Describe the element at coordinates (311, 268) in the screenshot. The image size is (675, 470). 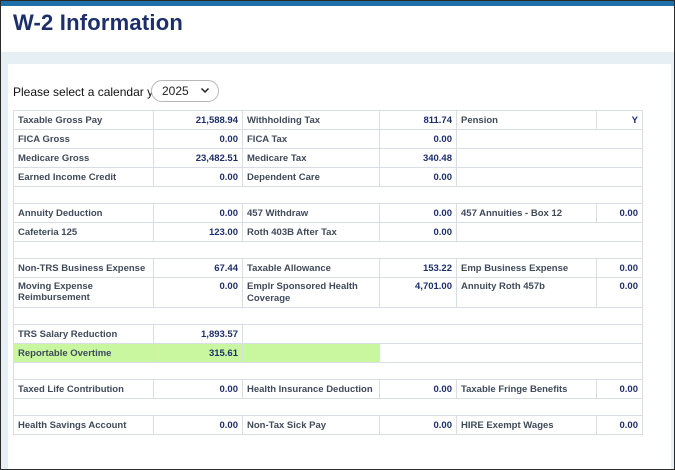
I see `taxable-allowance-label: Taxable Allowance` at that location.